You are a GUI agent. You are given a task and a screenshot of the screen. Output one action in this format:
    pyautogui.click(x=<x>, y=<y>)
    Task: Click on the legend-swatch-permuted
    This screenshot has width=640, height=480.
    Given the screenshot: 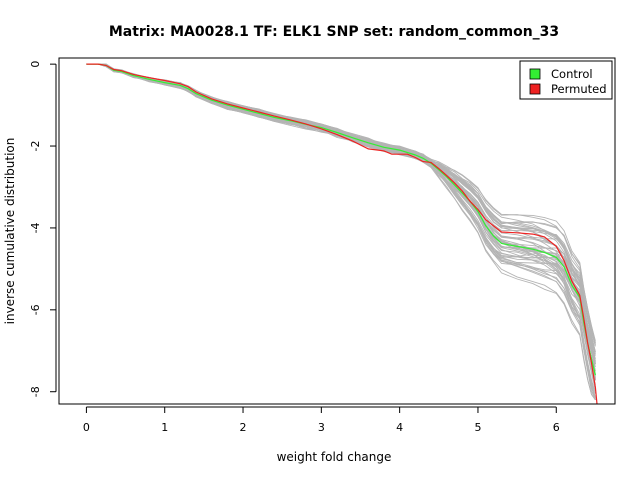 What is the action you would take?
    pyautogui.click(x=535, y=89)
    